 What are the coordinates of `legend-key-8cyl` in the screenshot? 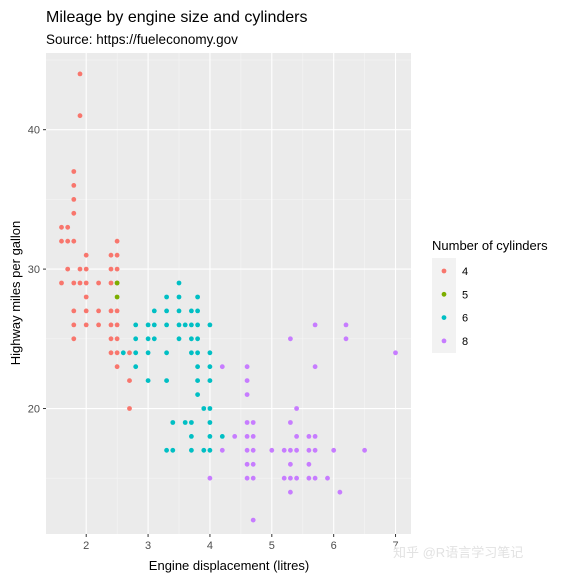 It's located at (444, 341).